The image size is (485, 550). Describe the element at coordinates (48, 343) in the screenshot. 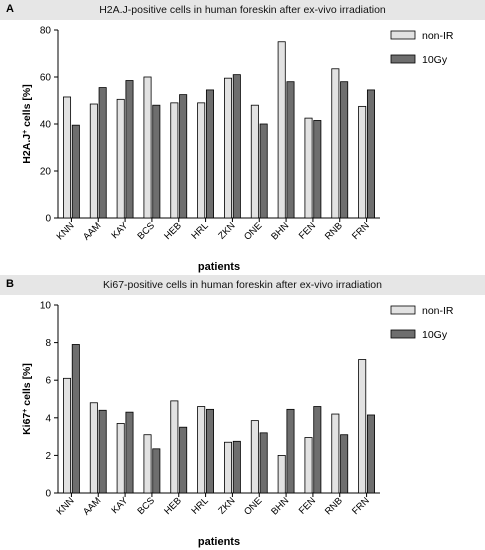

I see `y-tick-label: 8` at that location.